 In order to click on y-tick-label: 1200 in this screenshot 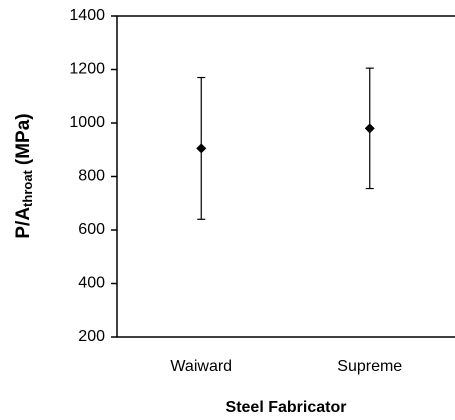, I will do `click(87, 69)`.